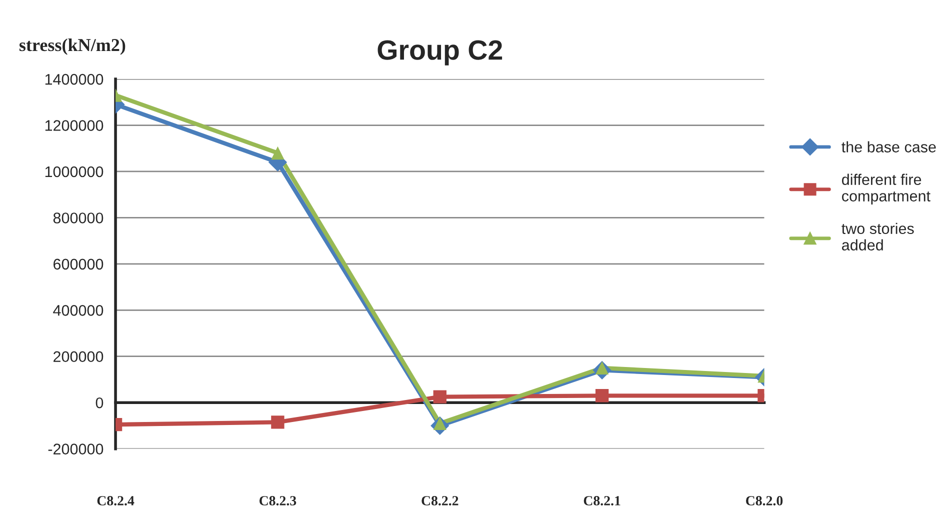  What do you see at coordinates (74, 125) in the screenshot?
I see `y-tick-label: 1200000` at bounding box center [74, 125].